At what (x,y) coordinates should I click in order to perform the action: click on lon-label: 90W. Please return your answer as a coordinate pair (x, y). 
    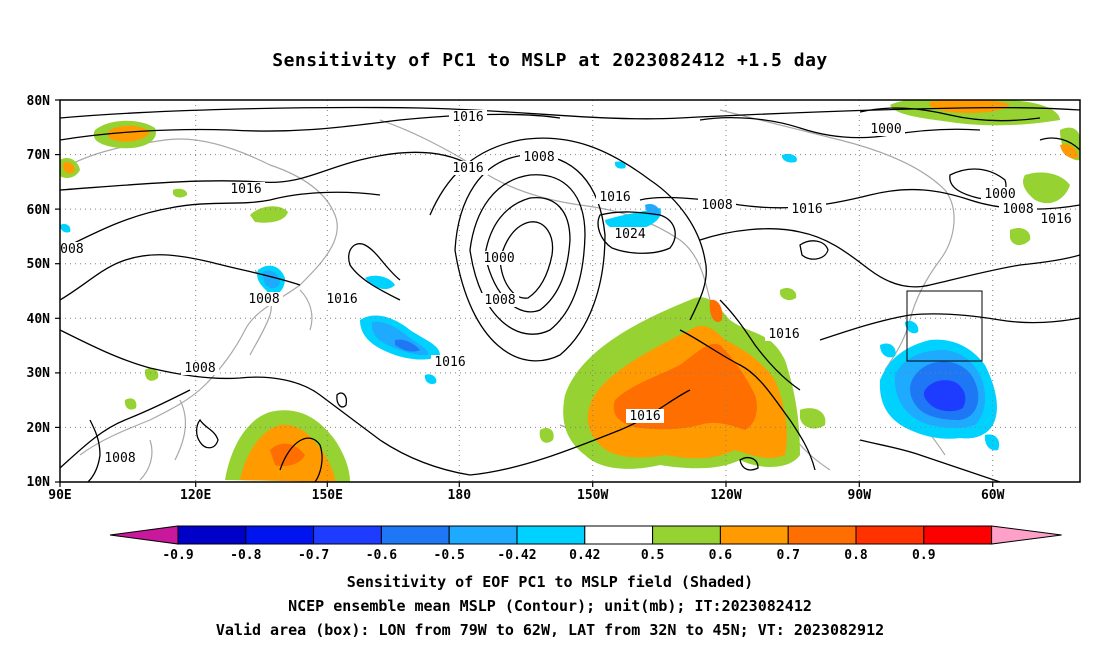
    Looking at the image, I should click on (860, 495).